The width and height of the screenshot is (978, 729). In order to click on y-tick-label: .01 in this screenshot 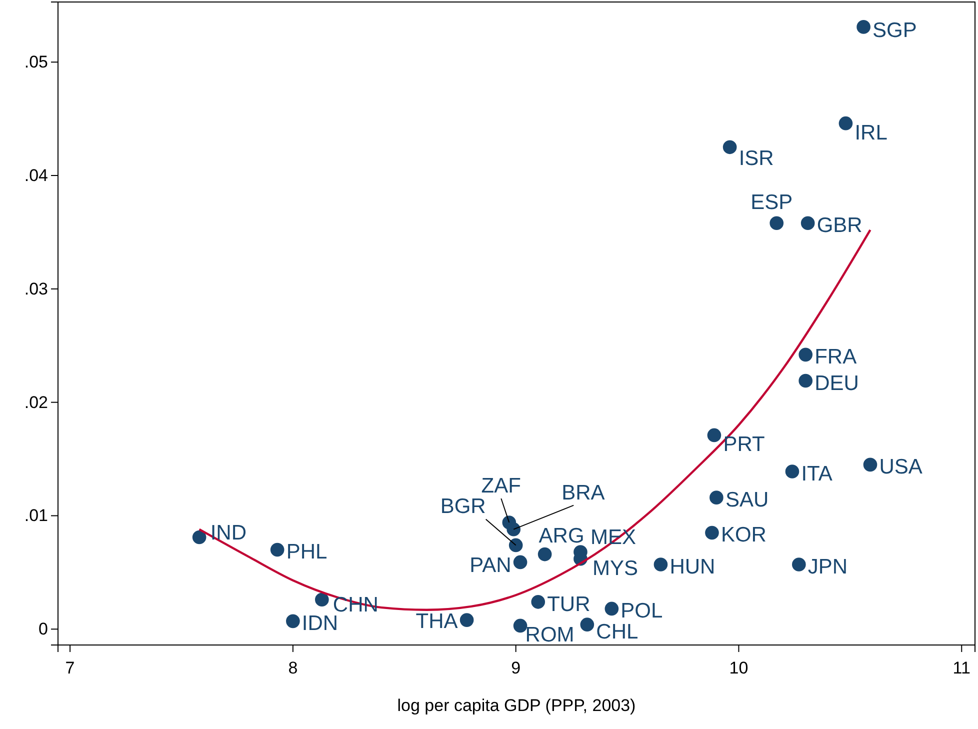, I will do `click(36, 516)`.